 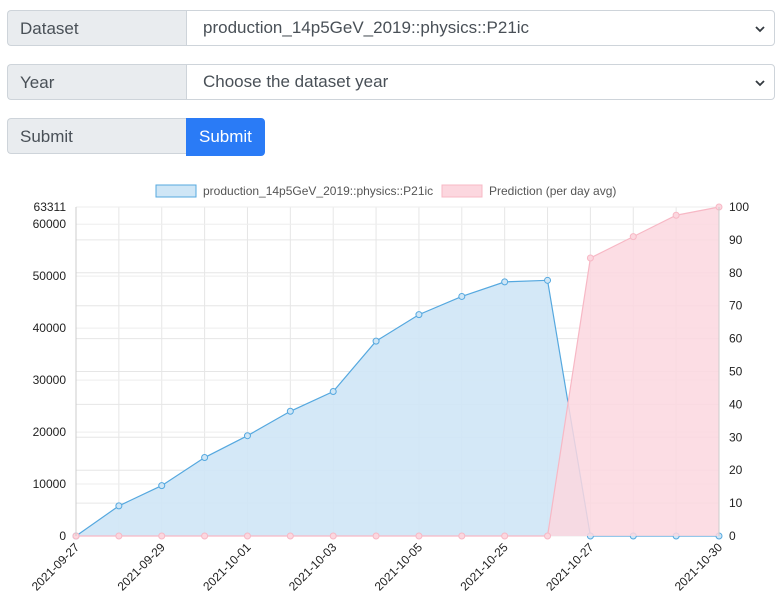 I want to click on left-axis-tick-label: 50000, so click(x=50, y=276).